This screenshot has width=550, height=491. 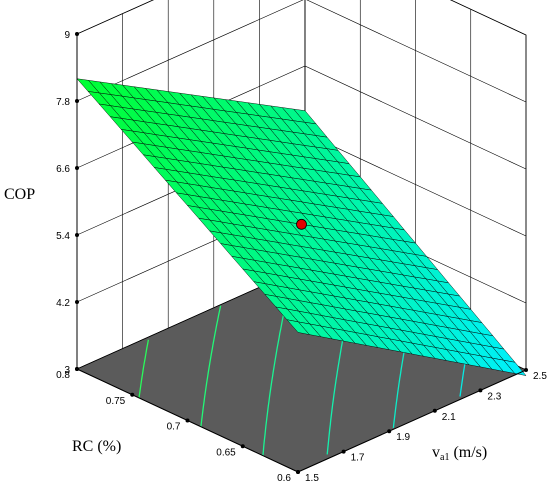 I want to click on z-tick-label: 9, so click(x=67, y=35).